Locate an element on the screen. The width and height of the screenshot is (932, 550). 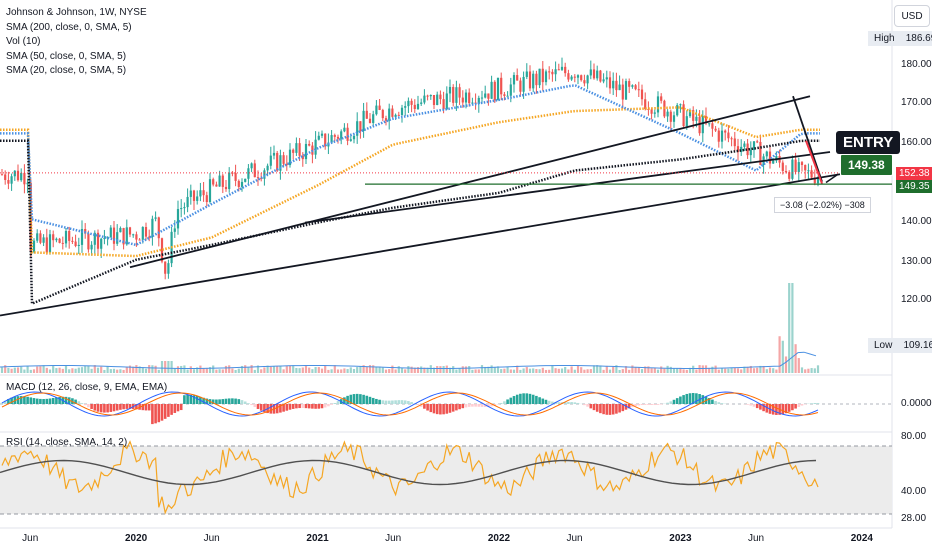
macd-legend: MACD (12, 26, close, 9, EMA, EMA) is located at coordinates (87, 387).